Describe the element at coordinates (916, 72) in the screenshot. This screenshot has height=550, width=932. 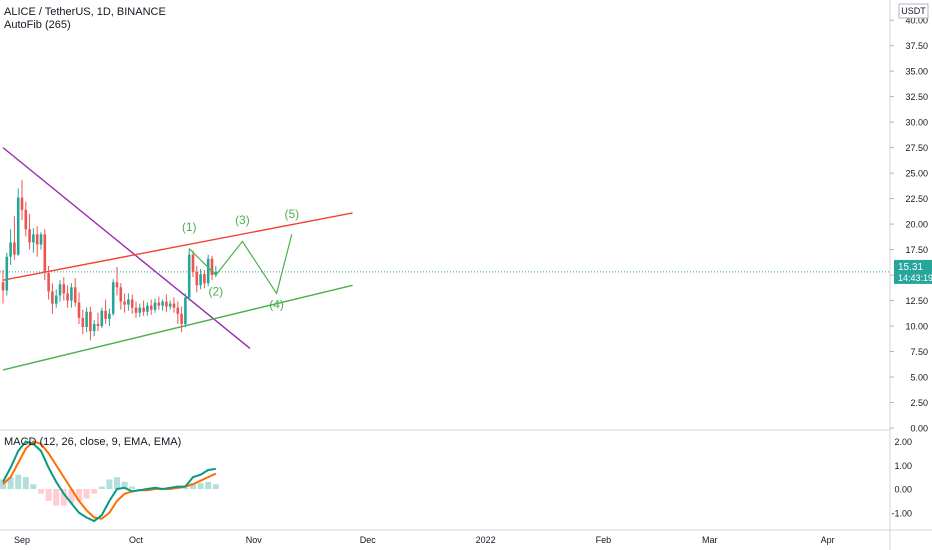
I see `price-tick-label: 35.00` at that location.